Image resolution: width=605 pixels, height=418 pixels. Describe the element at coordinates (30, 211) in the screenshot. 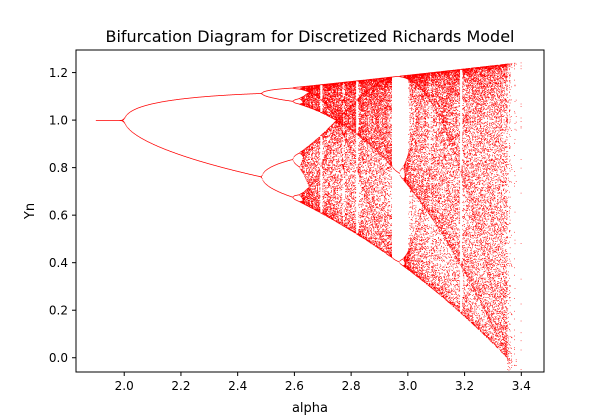

I see `y-axis-label: Yn` at that location.